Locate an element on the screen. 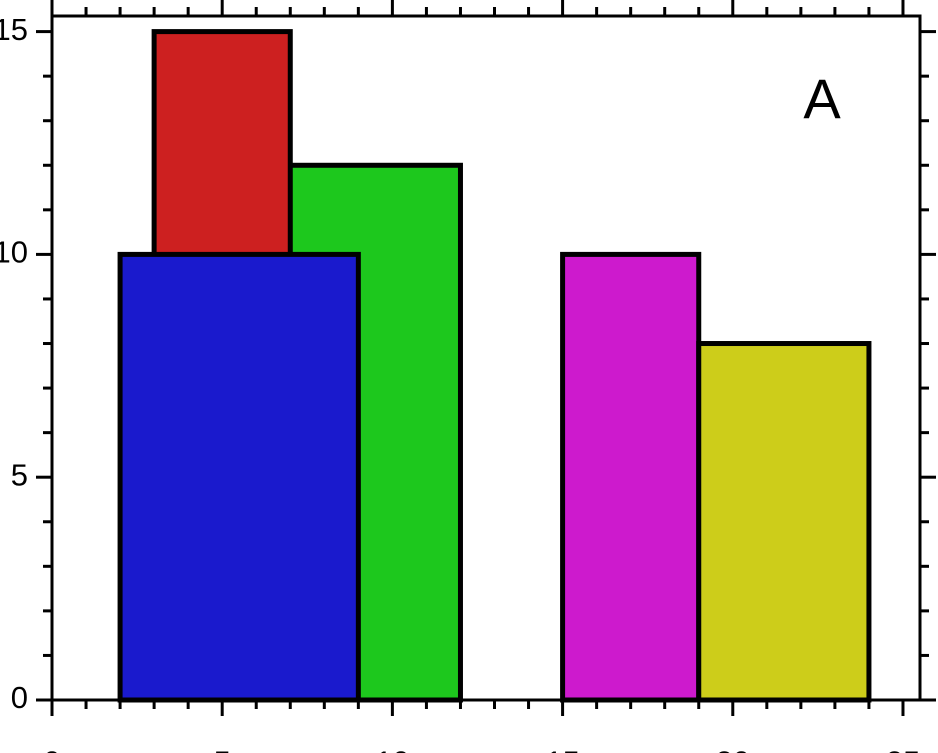 This screenshot has width=938, height=753. x-tick-label: 0 is located at coordinates (51, 748).